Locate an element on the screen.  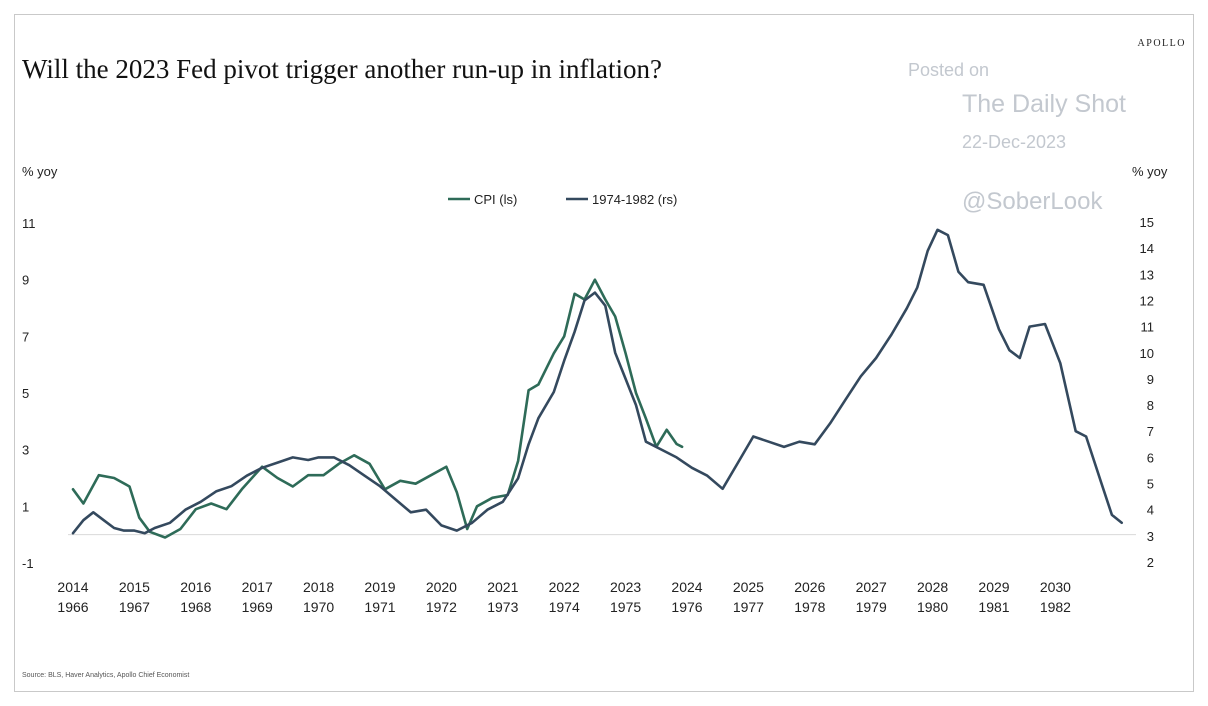
x-tick-label-top: 2023 is located at coordinates (625, 587).